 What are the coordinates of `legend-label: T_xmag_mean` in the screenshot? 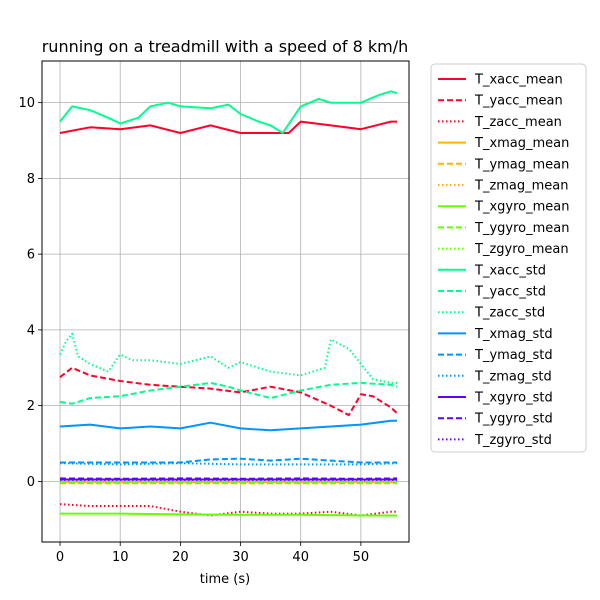 It's located at (521, 143).